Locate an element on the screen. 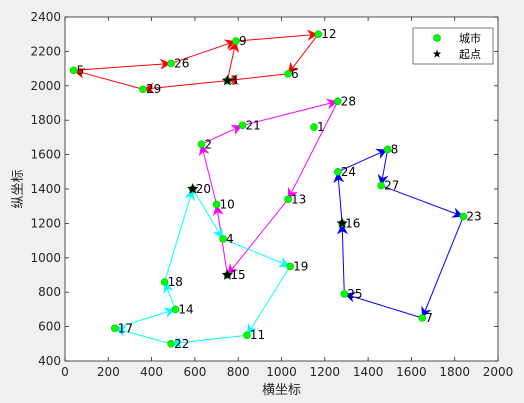  city-label-25: 25 is located at coordinates (354, 294).